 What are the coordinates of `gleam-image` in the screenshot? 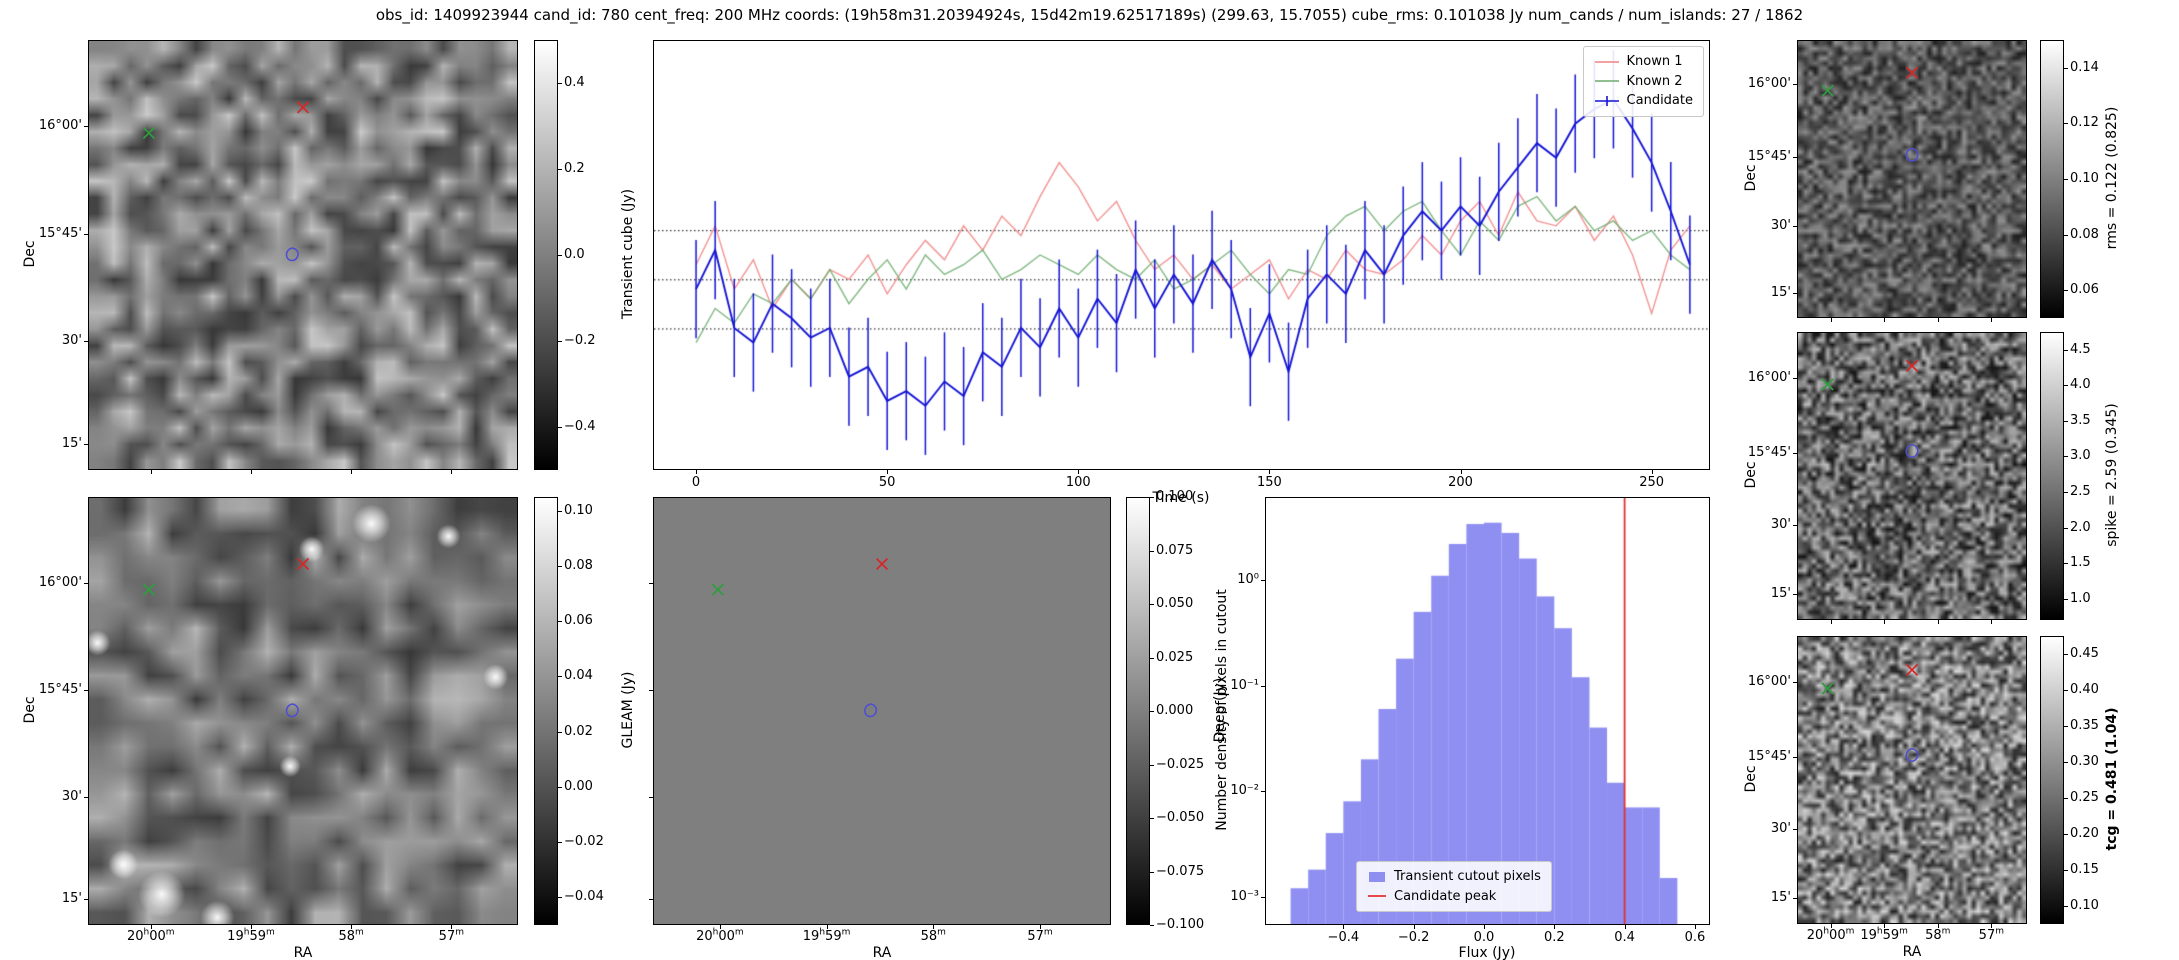 It's located at (303, 711).